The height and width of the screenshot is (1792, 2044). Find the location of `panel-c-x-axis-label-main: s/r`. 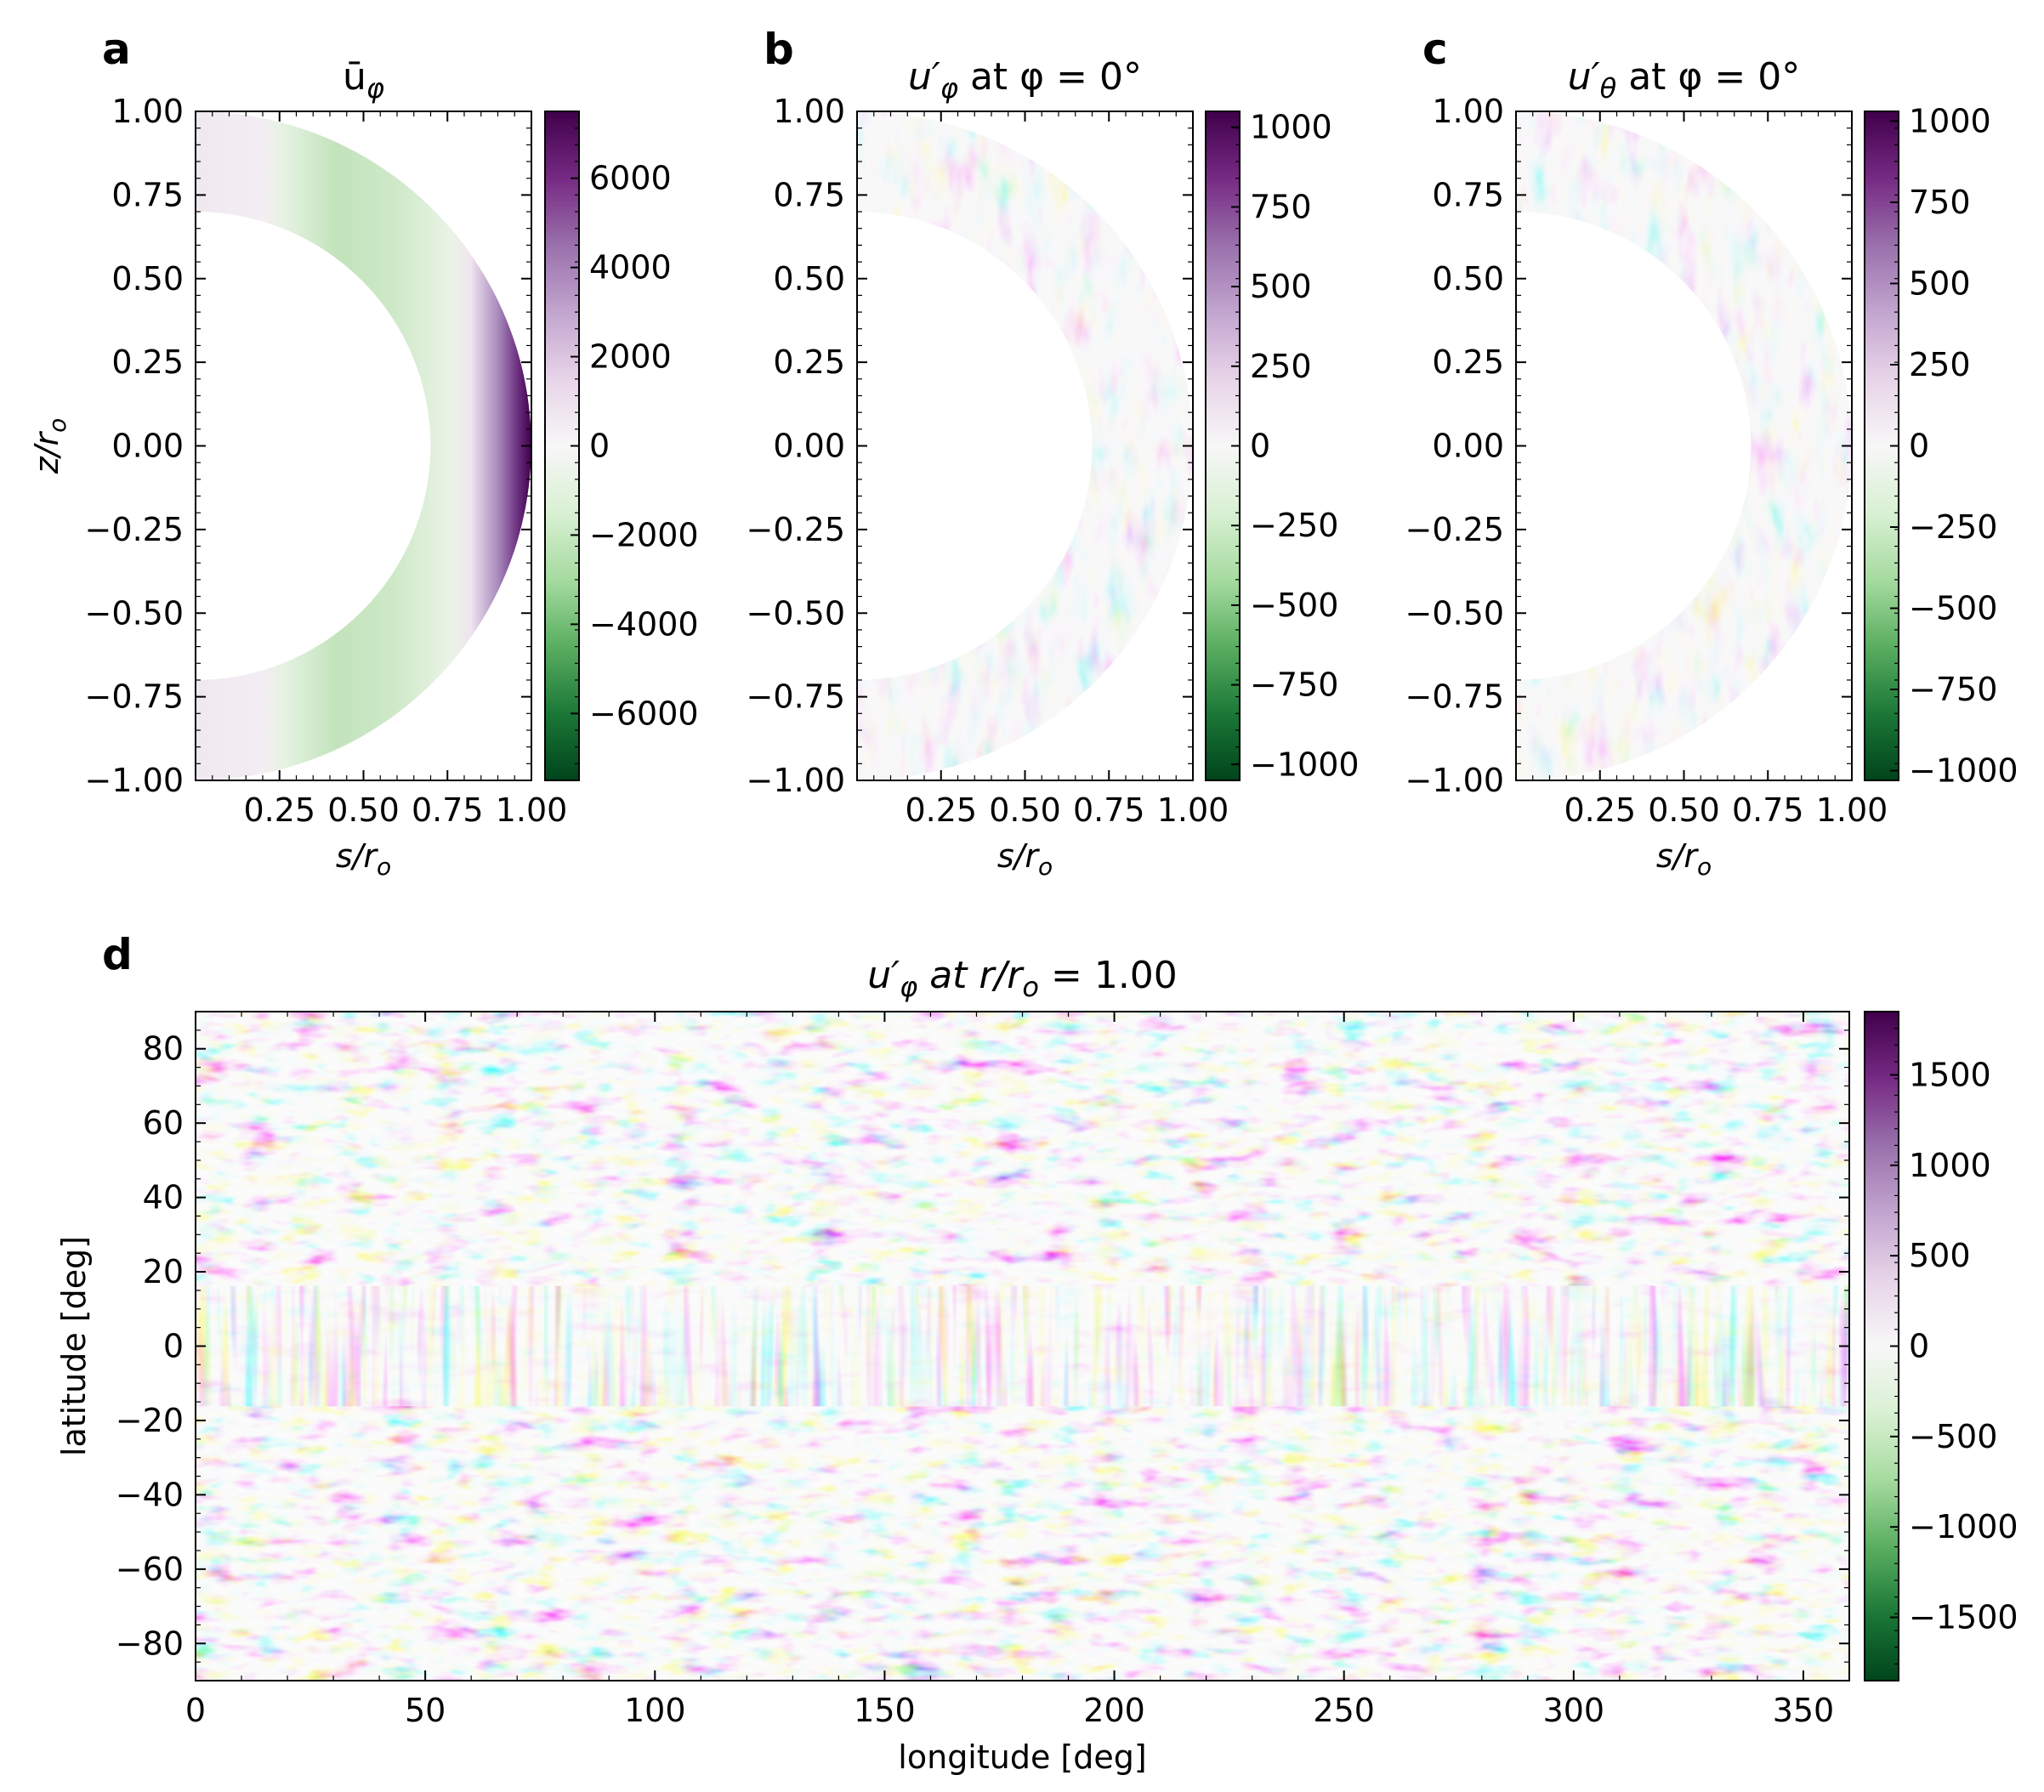

panel-c-x-axis-label-main: s/r is located at coordinates (1678, 856).